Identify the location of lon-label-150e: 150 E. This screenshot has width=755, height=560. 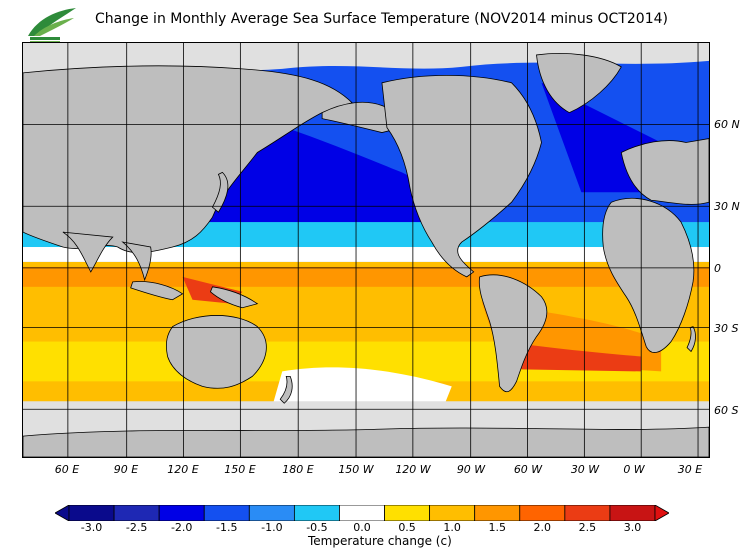
(240, 469).